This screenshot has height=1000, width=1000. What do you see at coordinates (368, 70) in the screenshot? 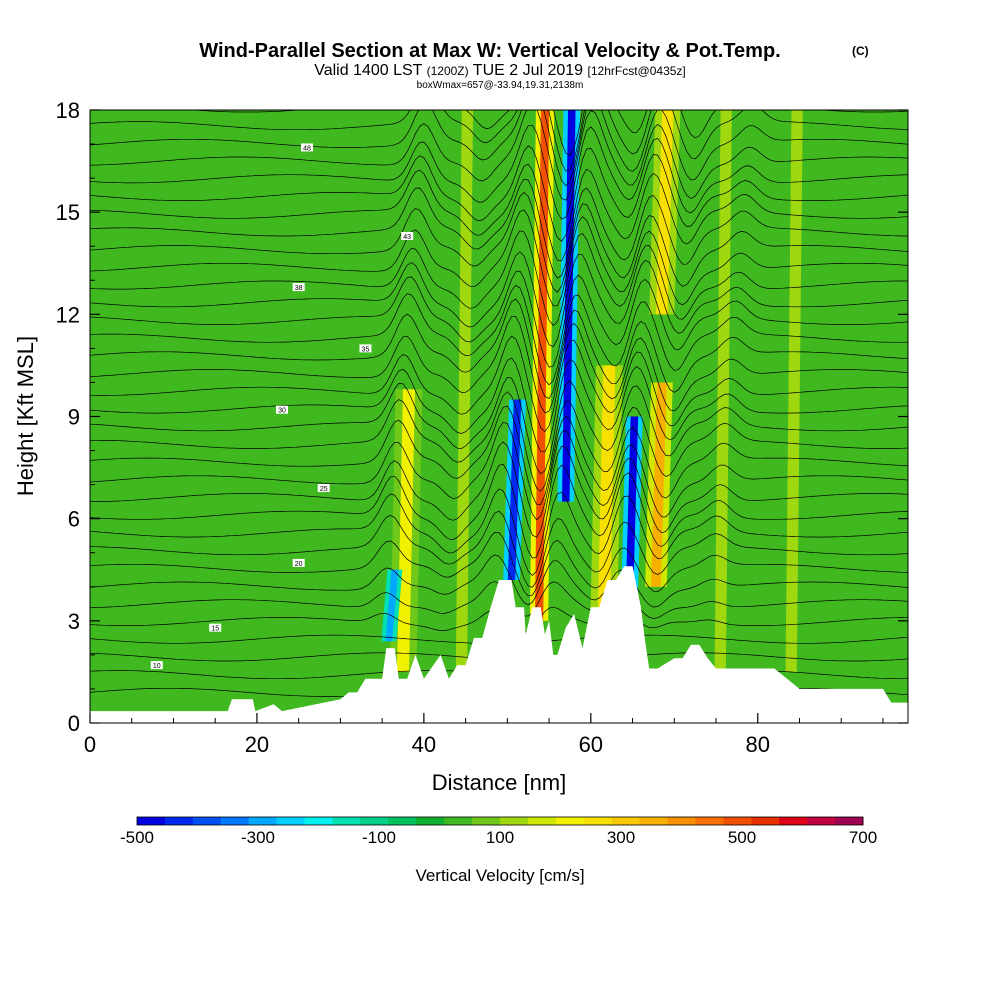
I see `valid-prefix: Valid 1400 LST` at bounding box center [368, 70].